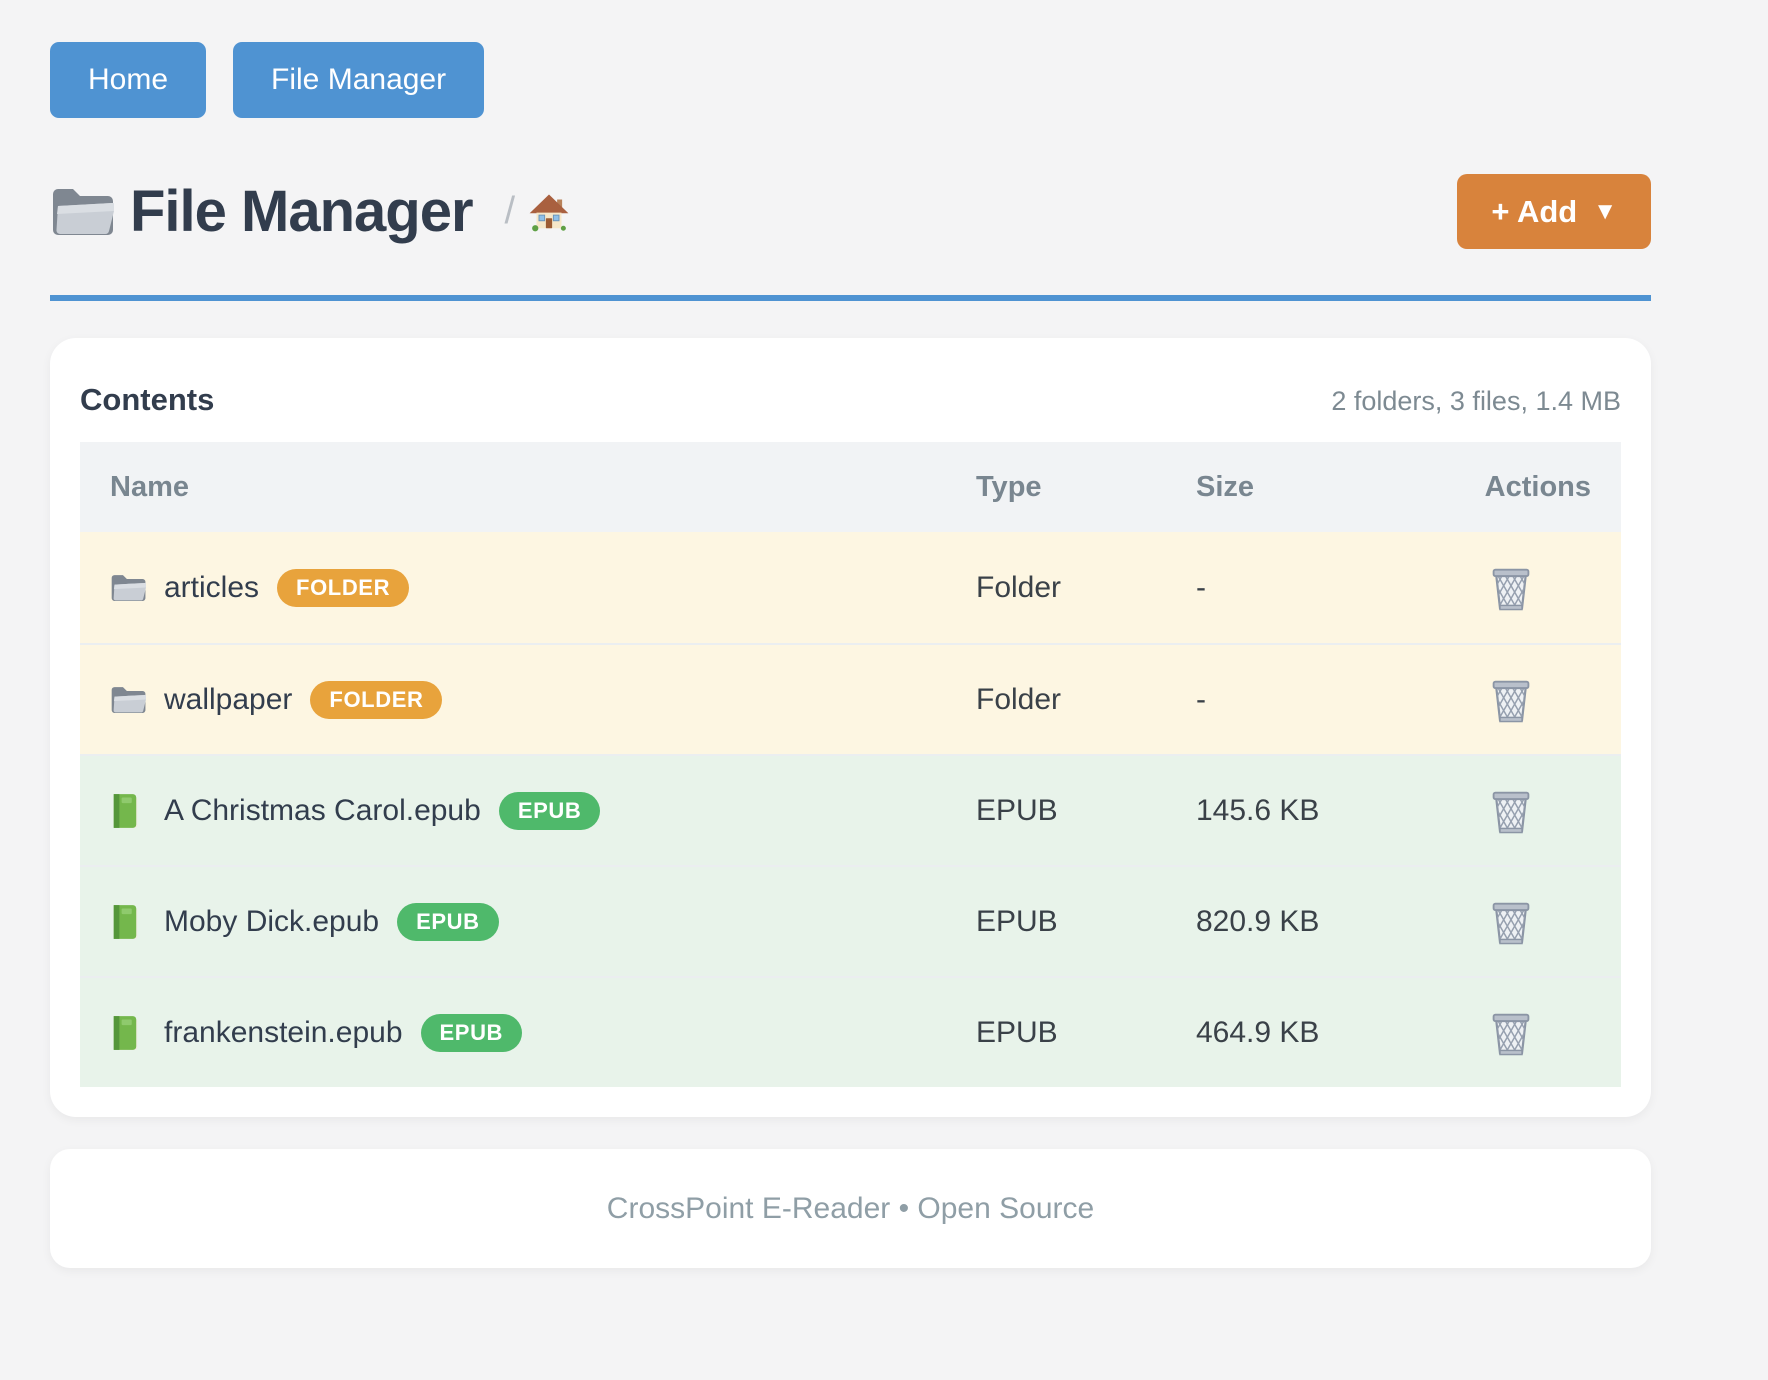 The width and height of the screenshot is (1768, 1380). I want to click on column-header-type: Type, so click(1009, 486).